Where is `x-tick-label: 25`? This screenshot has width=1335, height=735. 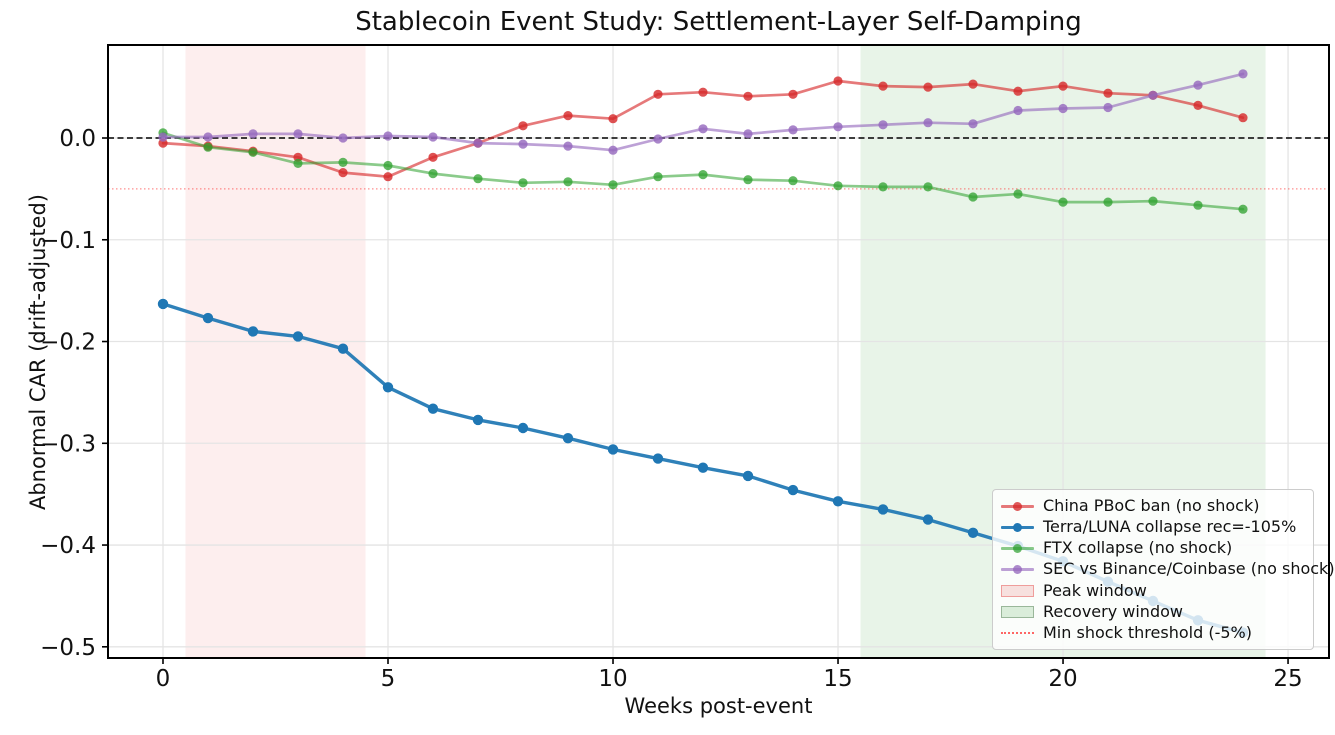 x-tick-label: 25 is located at coordinates (1287, 679).